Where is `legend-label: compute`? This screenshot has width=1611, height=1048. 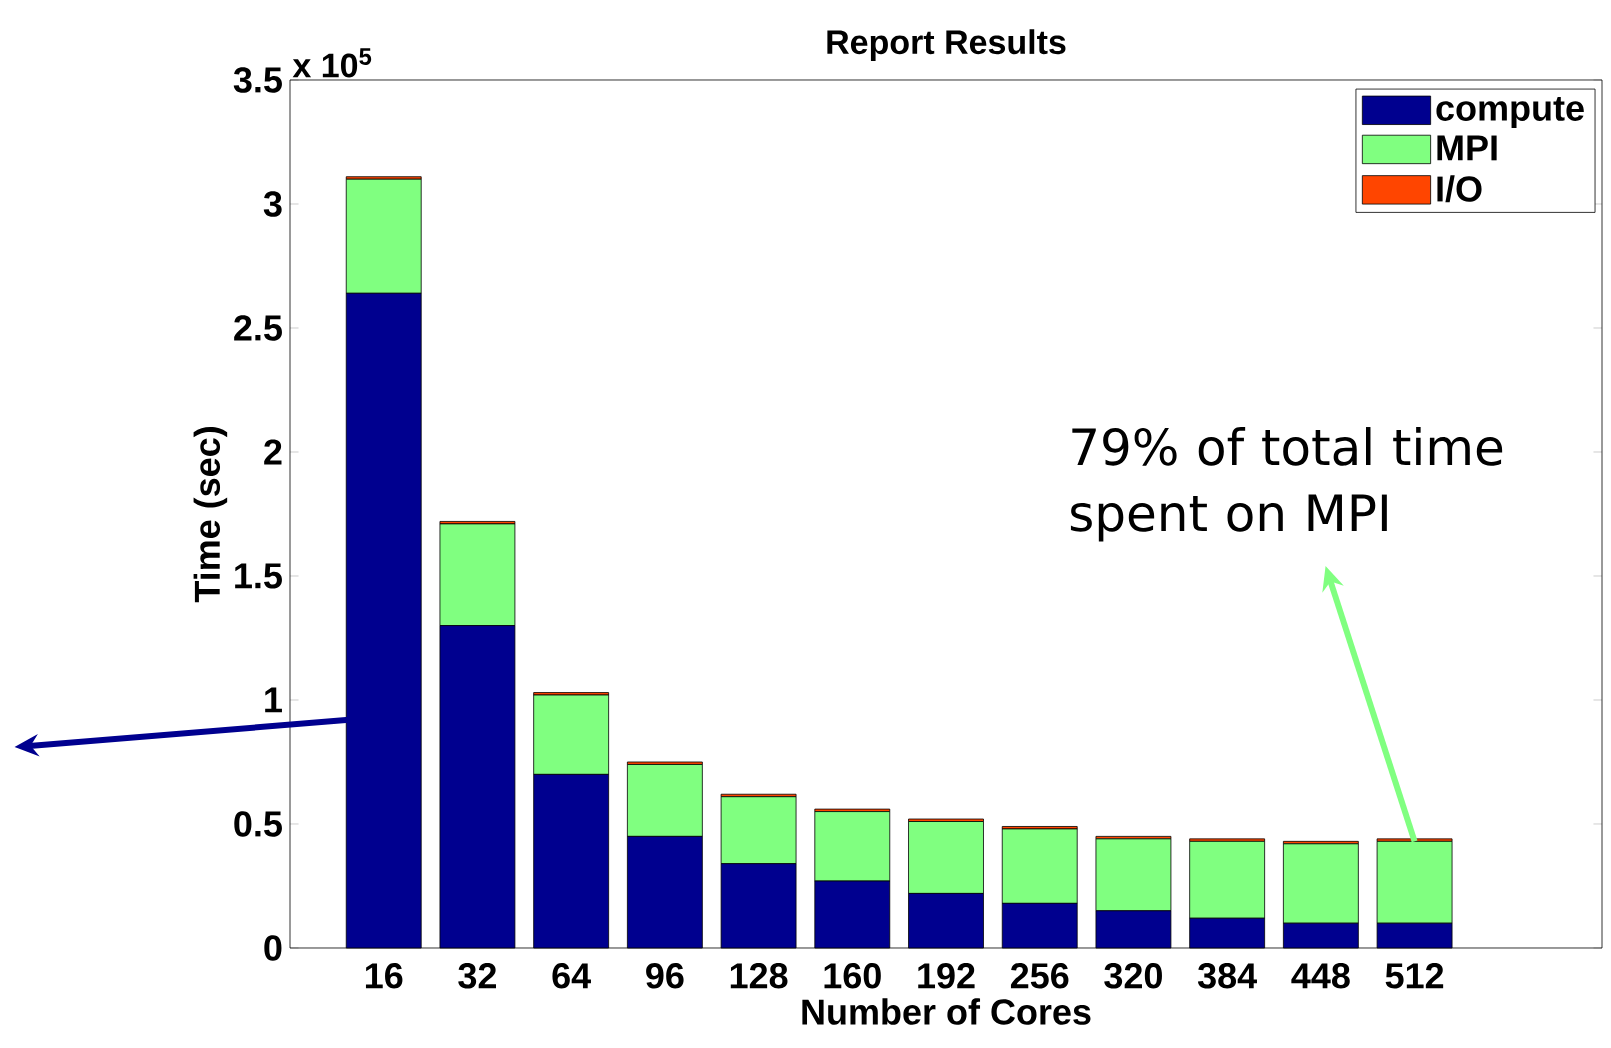
legend-label: compute is located at coordinates (1510, 113).